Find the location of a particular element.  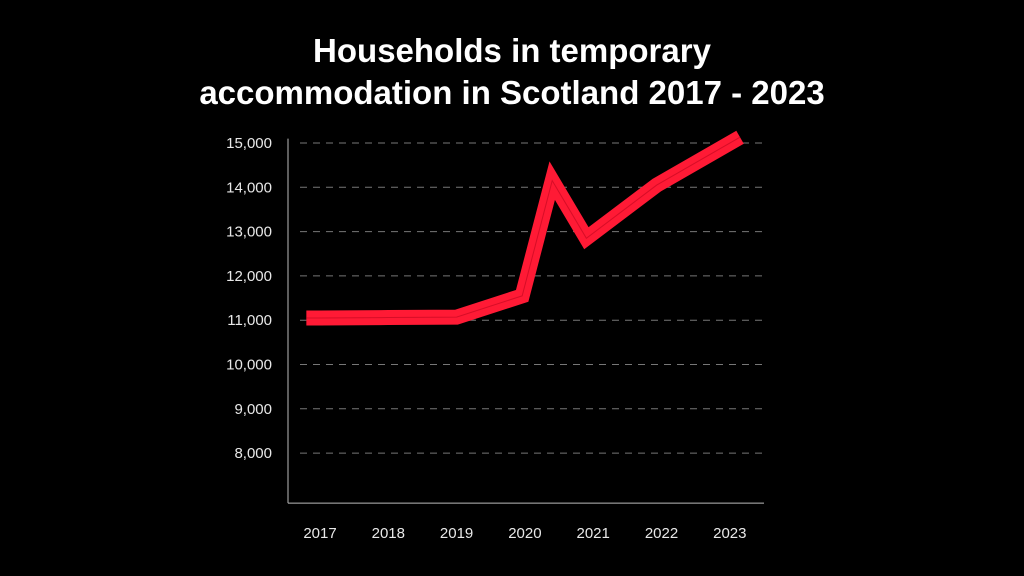

y-tick-label: 13,000 is located at coordinates (249, 232).